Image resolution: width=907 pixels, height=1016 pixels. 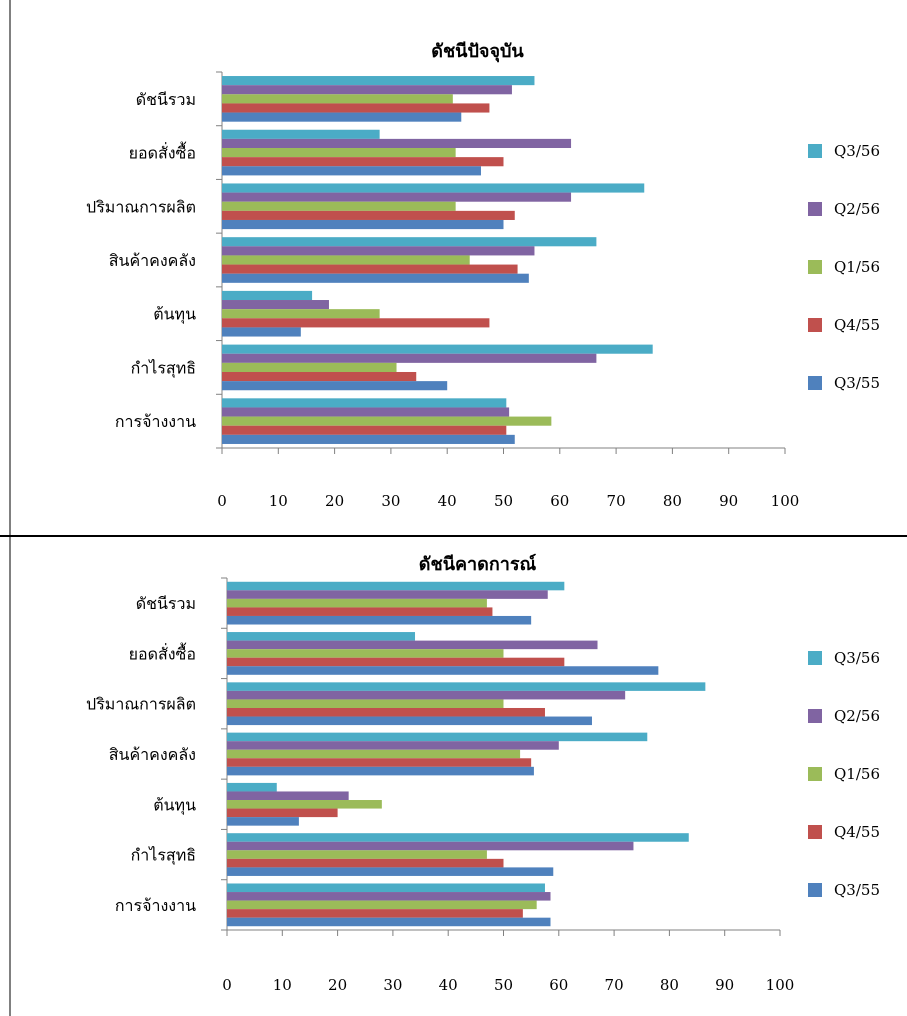 I want to click on chart2-category-label: กำไรสุทธิ, so click(x=163, y=856).